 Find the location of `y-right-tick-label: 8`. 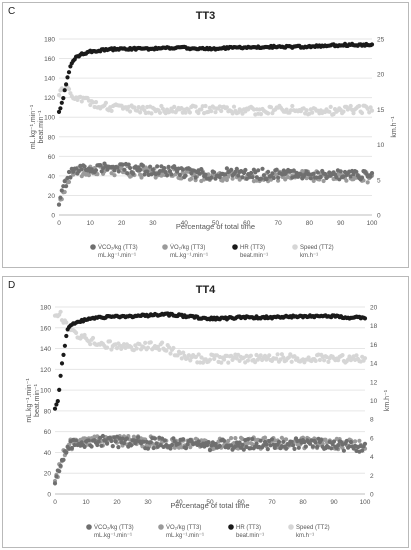

y-right-tick-label: 8 is located at coordinates (372, 420).